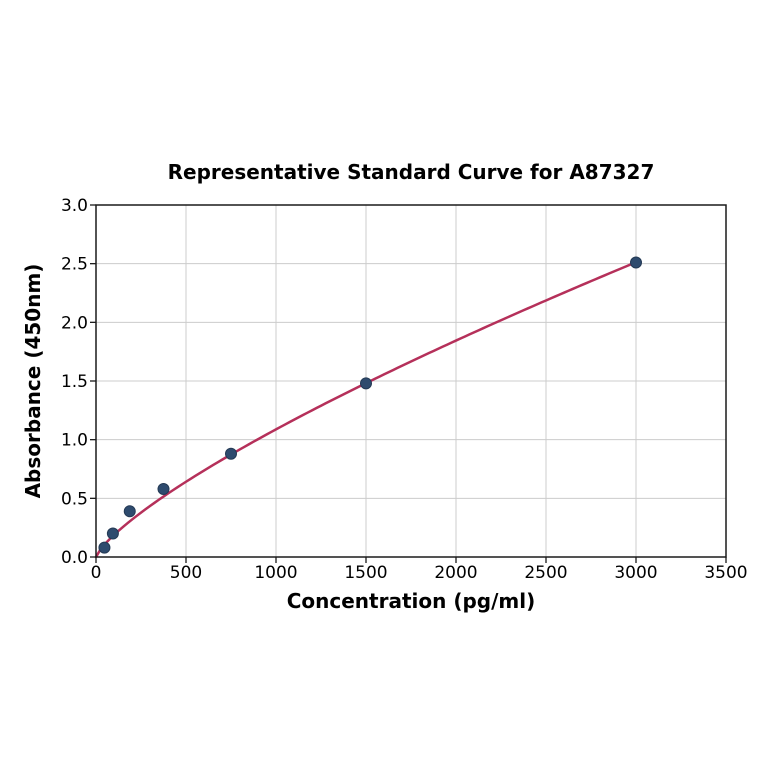  Describe the element at coordinates (33, 381) in the screenshot. I see `y-axis-label: Absorbance (450nm)` at that location.